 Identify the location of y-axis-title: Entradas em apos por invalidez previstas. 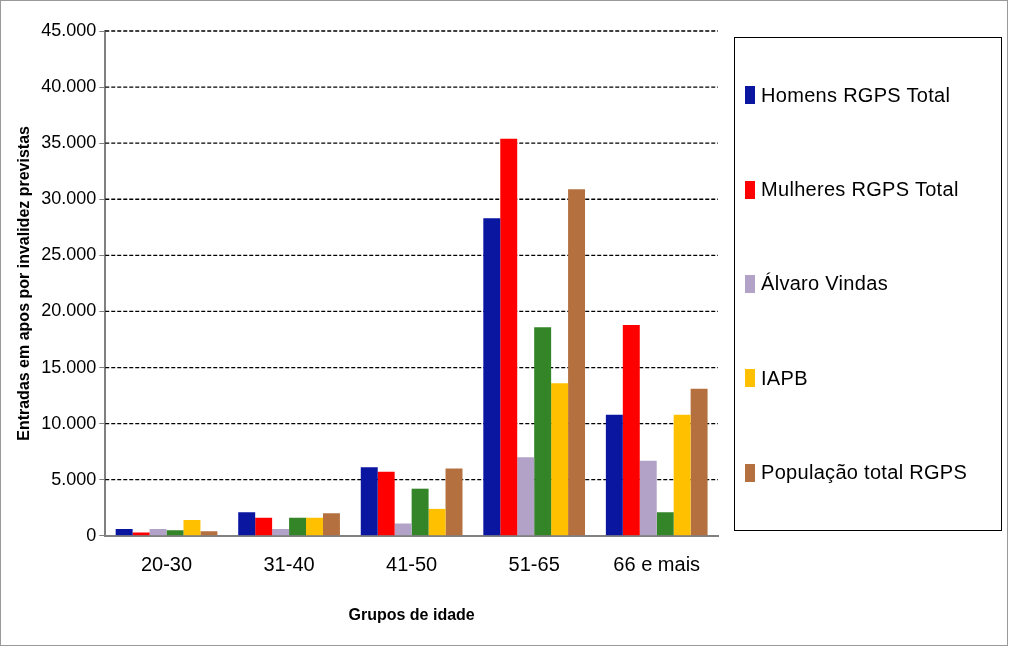
(24, 283).